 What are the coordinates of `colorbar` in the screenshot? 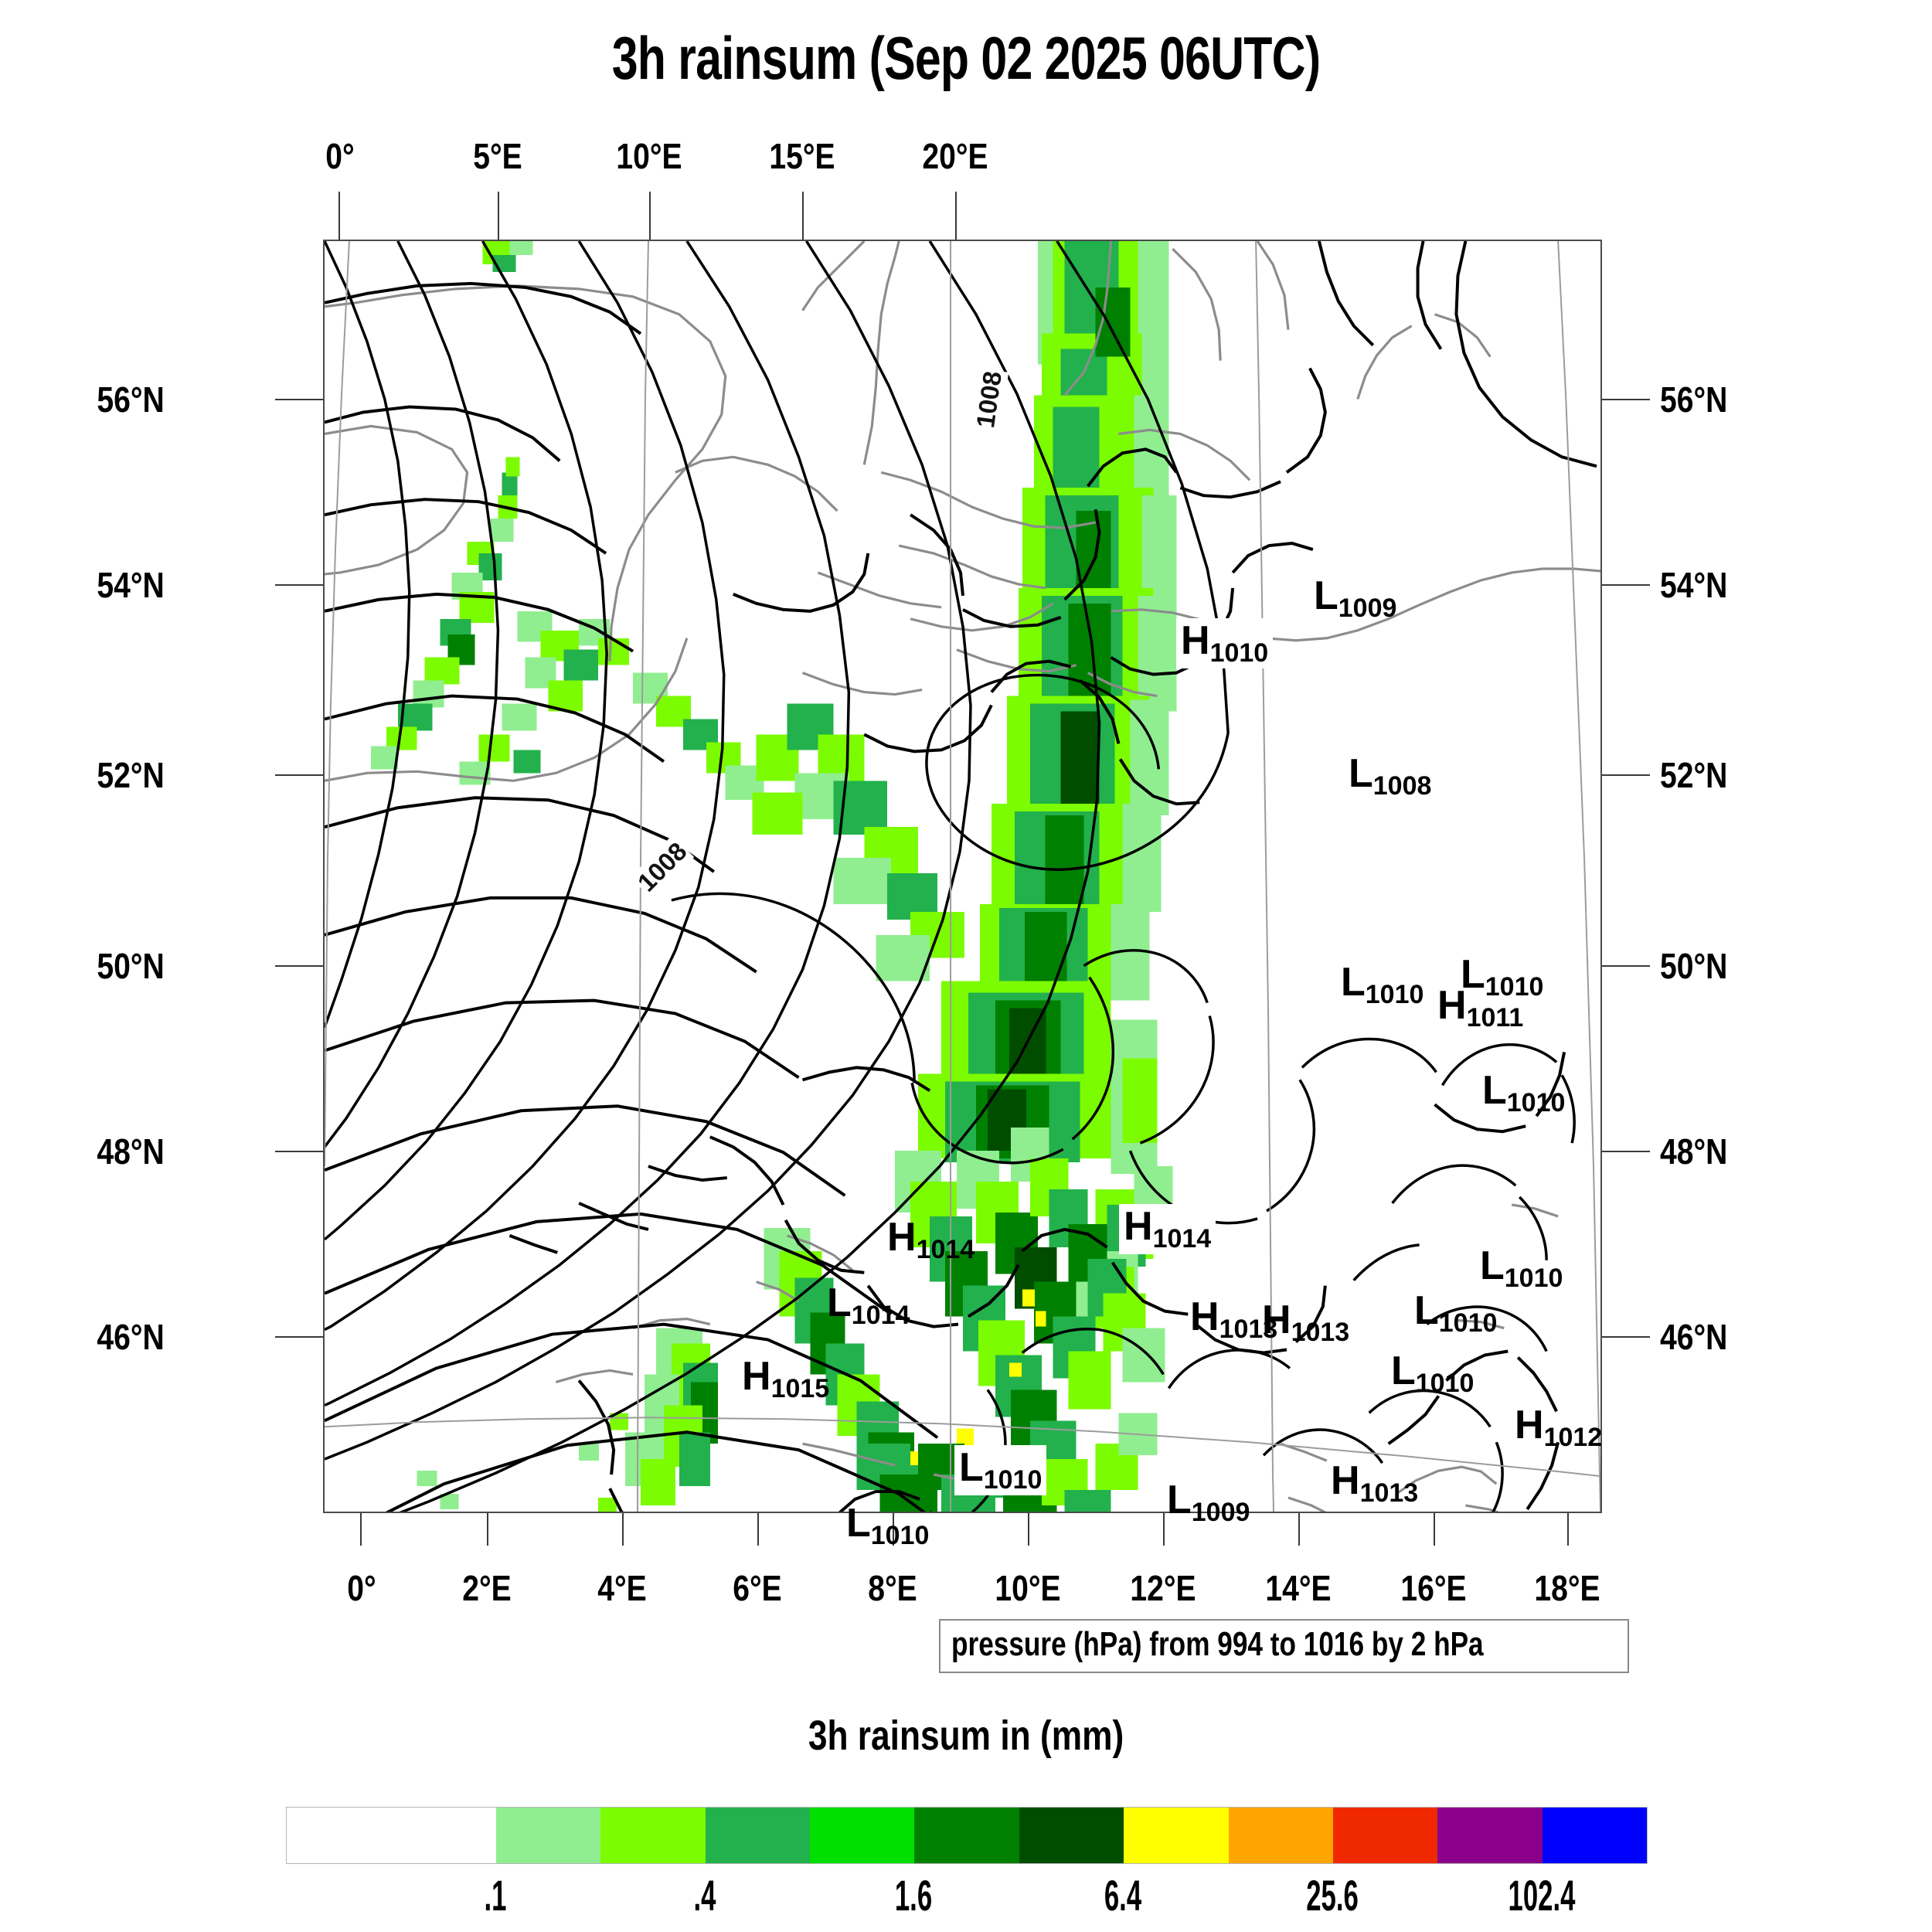 It's located at (967, 1836).